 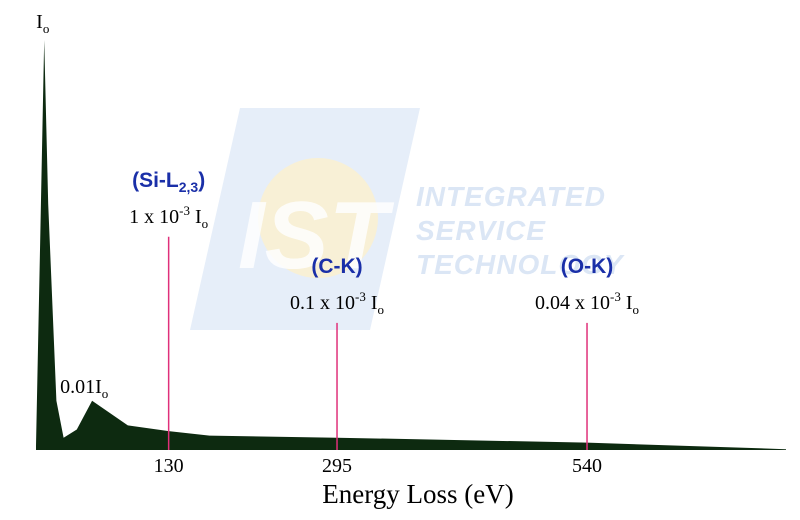 What do you see at coordinates (336, 266) in the screenshot?
I see `edge-name-1: (C-K)` at bounding box center [336, 266].